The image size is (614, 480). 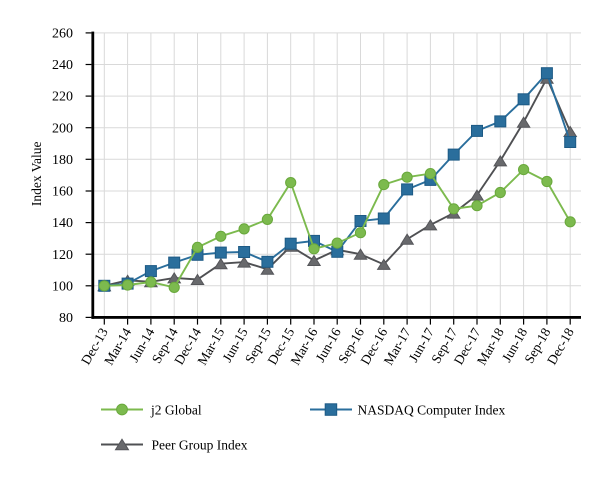 What do you see at coordinates (432, 410) in the screenshot?
I see `svg-text: NASDAQ Computer Index` at bounding box center [432, 410].